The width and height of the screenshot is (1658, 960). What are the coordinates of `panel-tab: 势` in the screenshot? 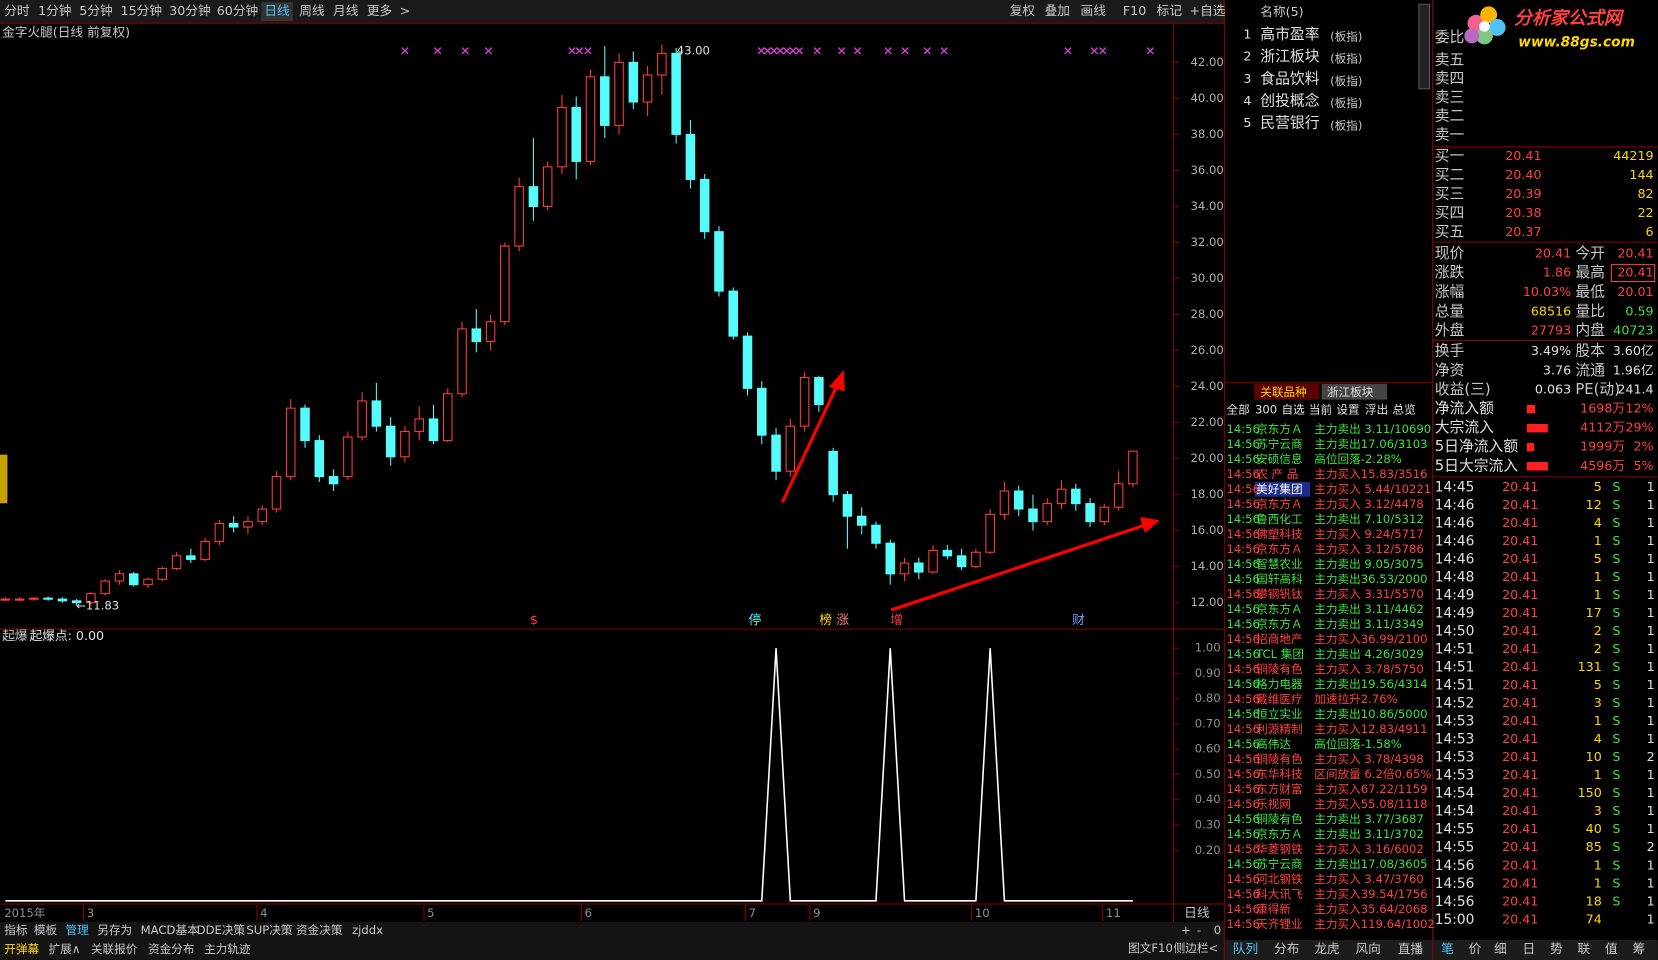 It's located at (1556, 948).